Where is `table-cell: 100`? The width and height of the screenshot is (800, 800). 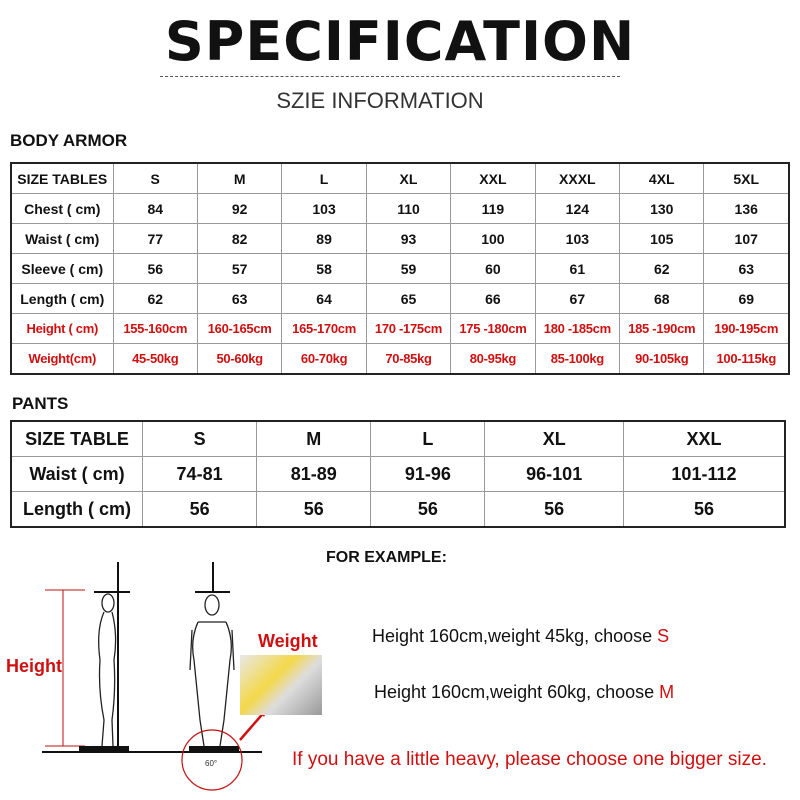 table-cell: 100 is located at coordinates (493, 238).